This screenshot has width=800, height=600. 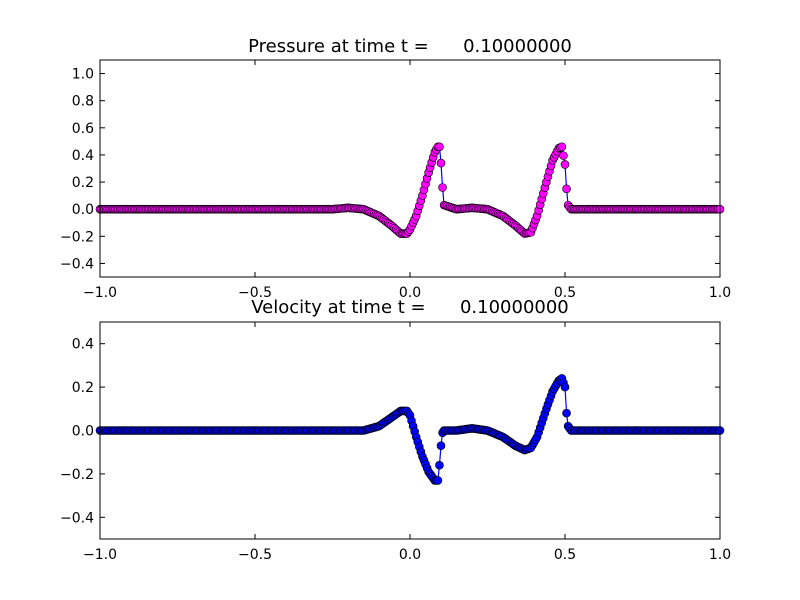 I want to click on velocity-y-tick-label: 0.2, so click(x=83, y=388).